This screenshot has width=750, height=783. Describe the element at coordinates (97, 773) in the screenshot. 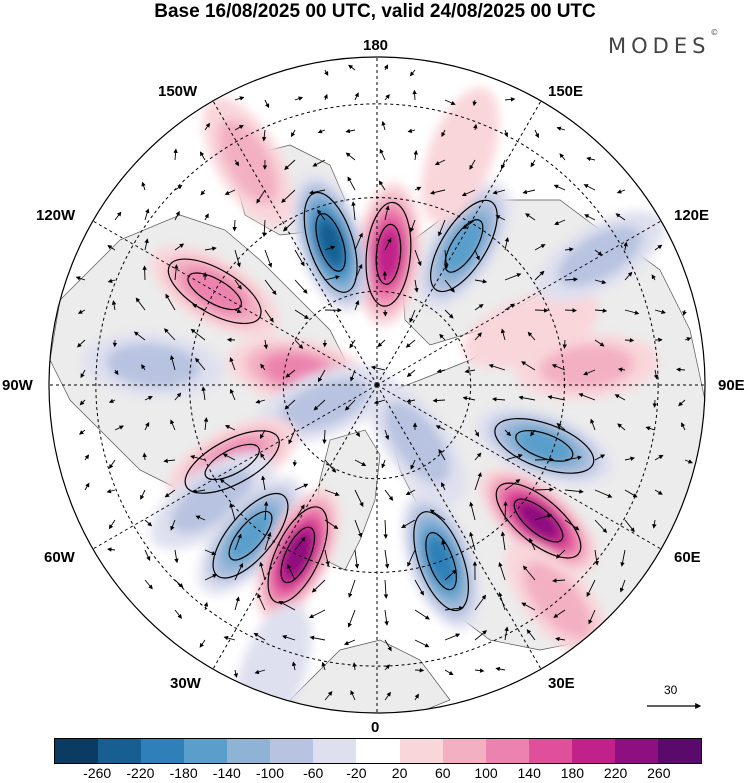

I see `colorbar-tick-label: -260` at that location.